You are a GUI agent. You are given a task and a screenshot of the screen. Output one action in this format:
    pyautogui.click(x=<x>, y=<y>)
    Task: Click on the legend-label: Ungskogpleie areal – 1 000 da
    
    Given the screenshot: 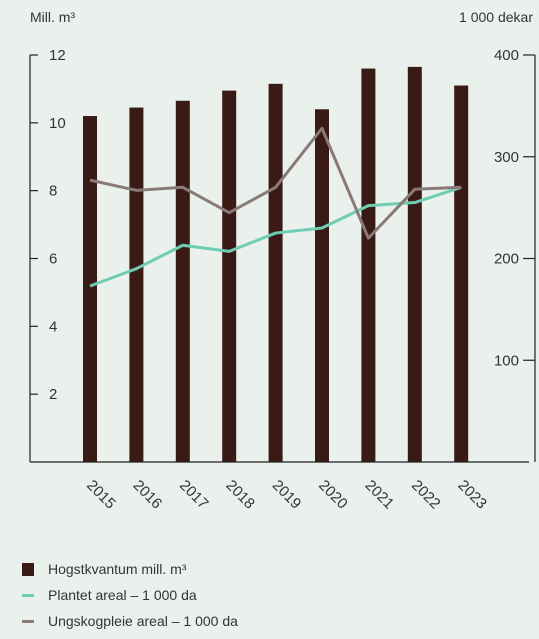 What is the action you would take?
    pyautogui.click(x=143, y=621)
    